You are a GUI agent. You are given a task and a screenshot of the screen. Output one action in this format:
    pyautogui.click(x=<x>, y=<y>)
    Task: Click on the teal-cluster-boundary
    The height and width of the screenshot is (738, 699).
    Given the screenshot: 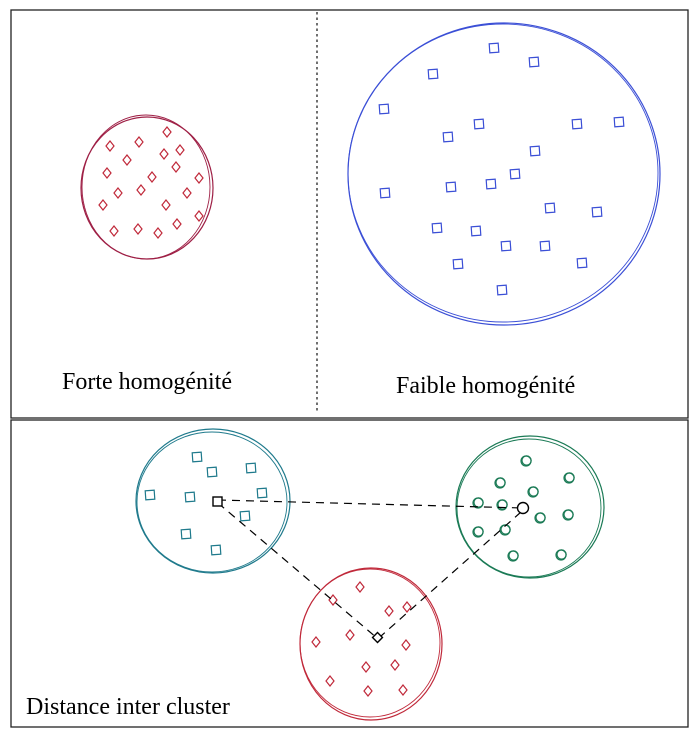 What is the action you would take?
    pyautogui.click(x=213, y=501)
    